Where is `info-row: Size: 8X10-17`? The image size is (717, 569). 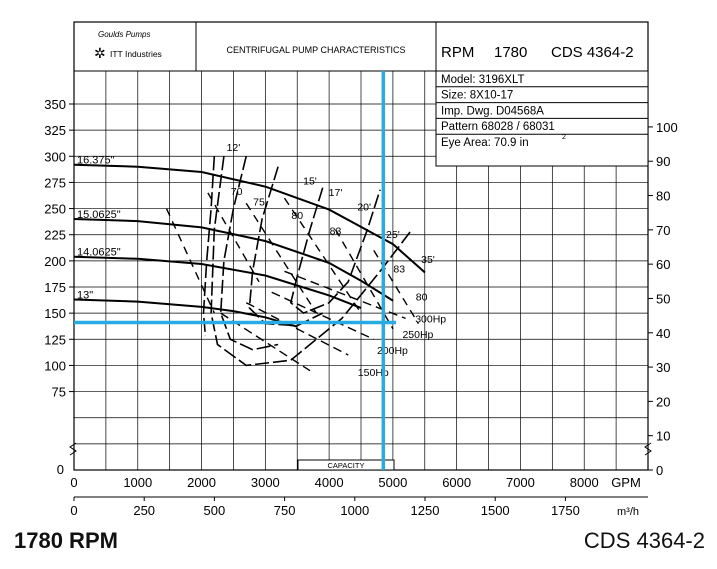 info-row: Size: 8X10-17 is located at coordinates (477, 96).